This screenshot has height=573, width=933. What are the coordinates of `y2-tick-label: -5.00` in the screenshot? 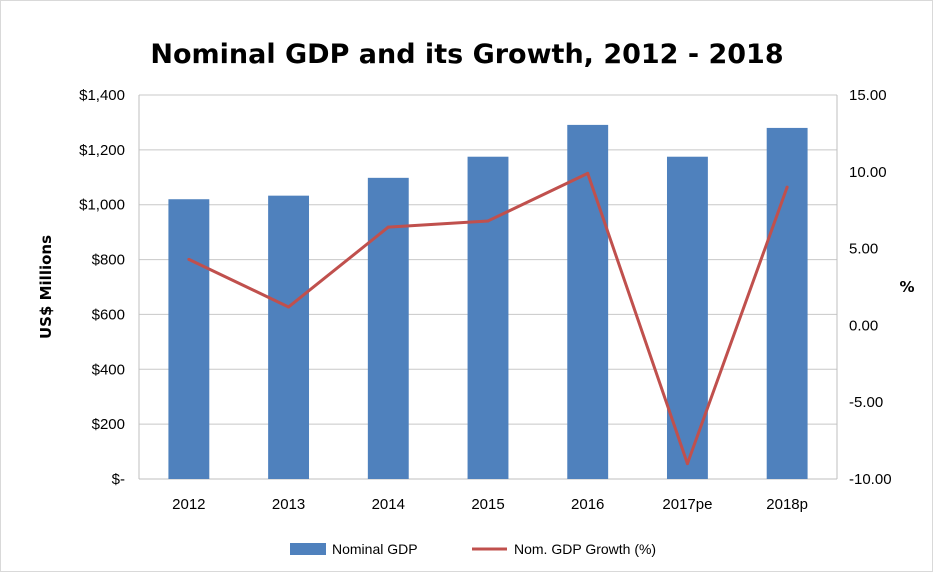 It's located at (866, 402).